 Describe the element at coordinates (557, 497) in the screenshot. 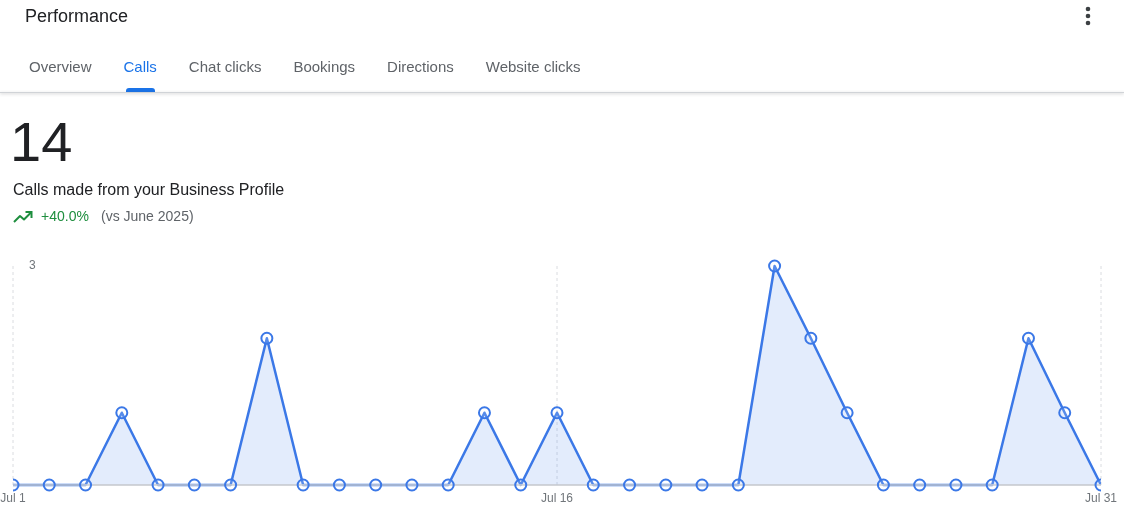

I see `x-tick-label: Jul 16` at that location.